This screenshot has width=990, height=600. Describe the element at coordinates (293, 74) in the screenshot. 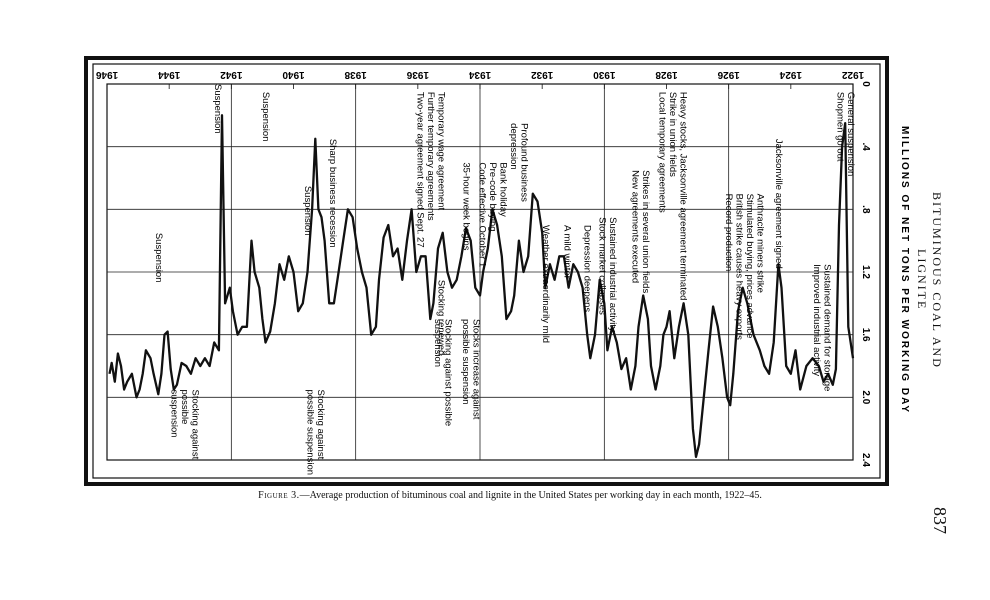

I see `x-tick-label: 1940` at that location.